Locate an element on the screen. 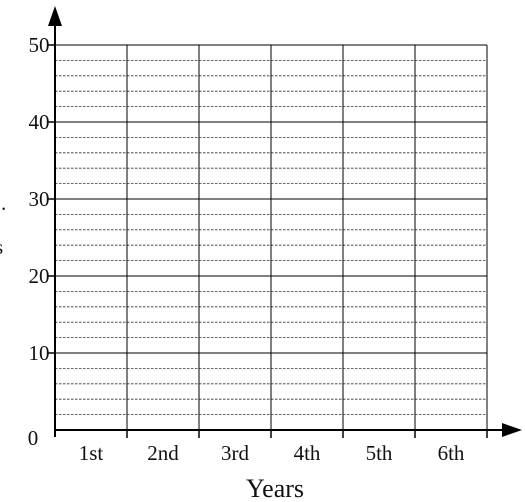  y-tick-label: 10 is located at coordinates (39, 353).